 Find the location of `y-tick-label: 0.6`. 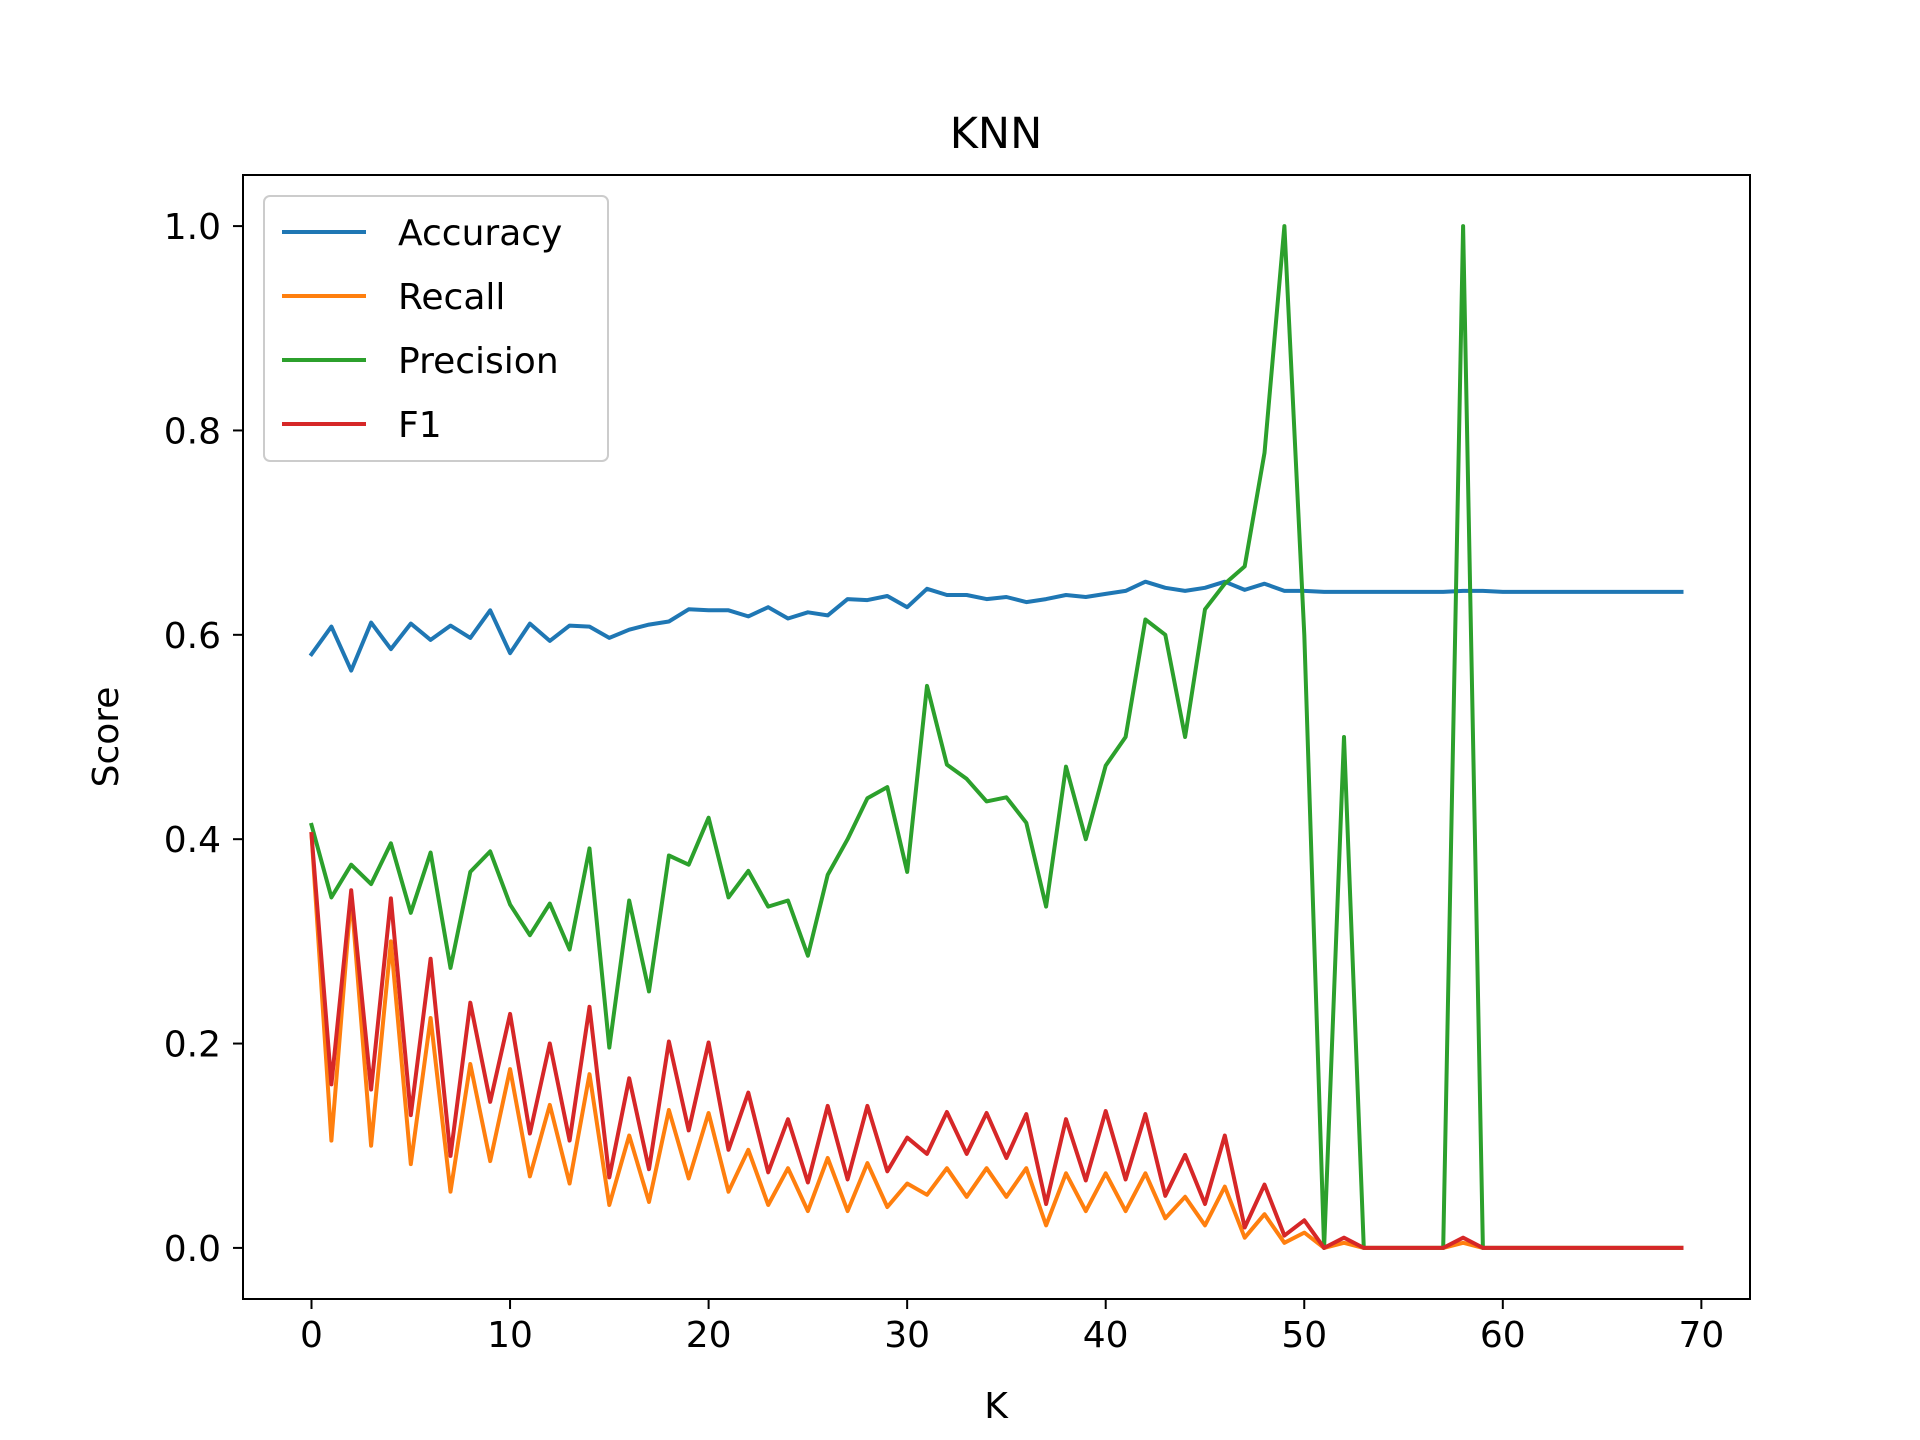

y-tick-label: 0.6 is located at coordinates (192, 636).